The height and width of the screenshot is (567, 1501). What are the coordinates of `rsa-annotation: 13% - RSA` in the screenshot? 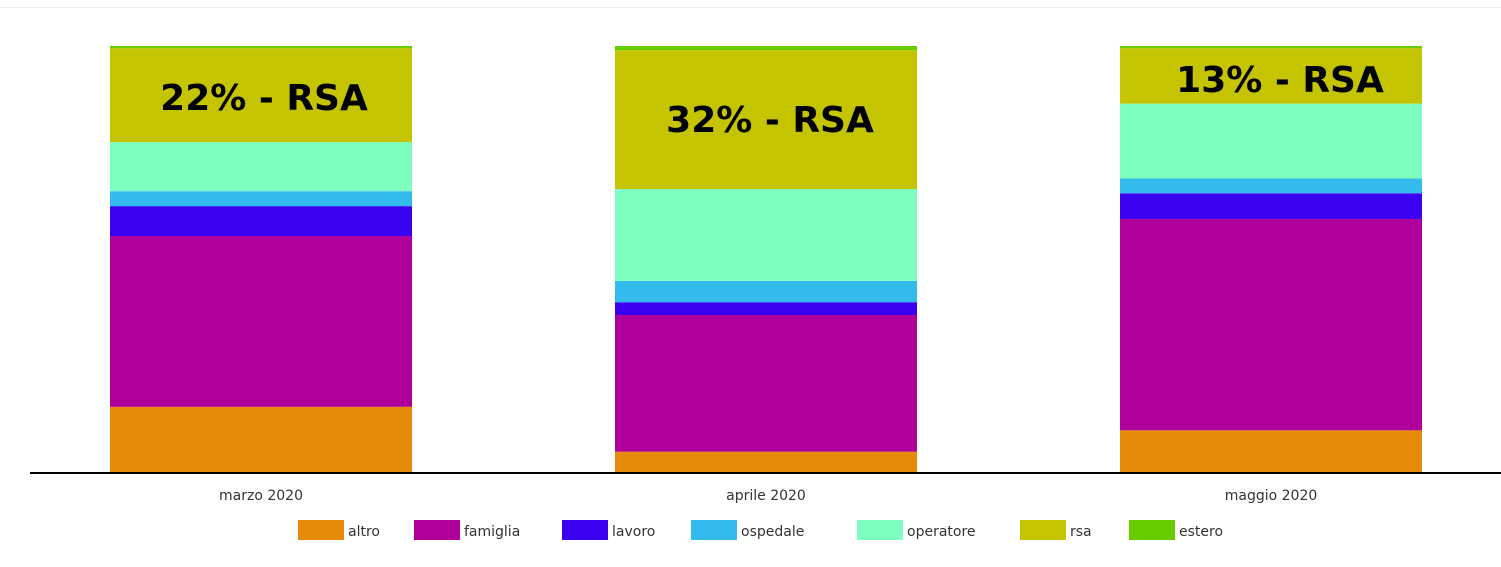 It's located at (1280, 80).